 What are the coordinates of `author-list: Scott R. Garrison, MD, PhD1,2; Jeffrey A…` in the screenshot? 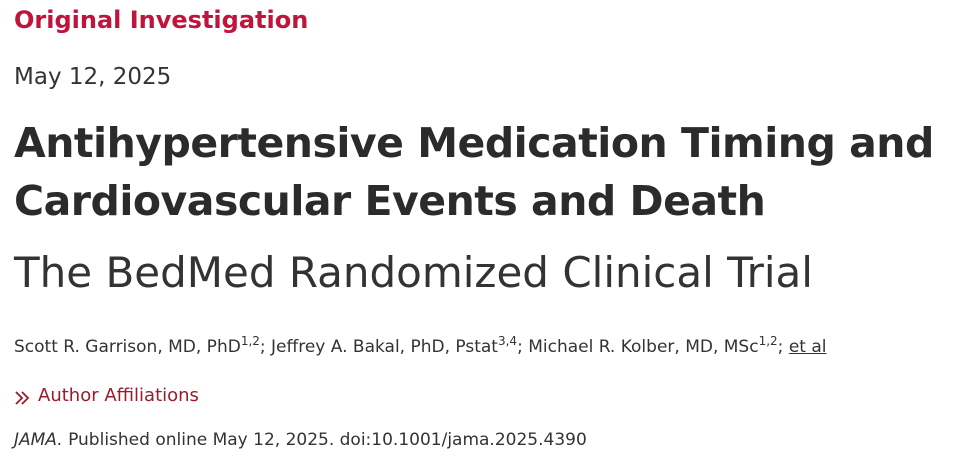 It's located at (420, 347).